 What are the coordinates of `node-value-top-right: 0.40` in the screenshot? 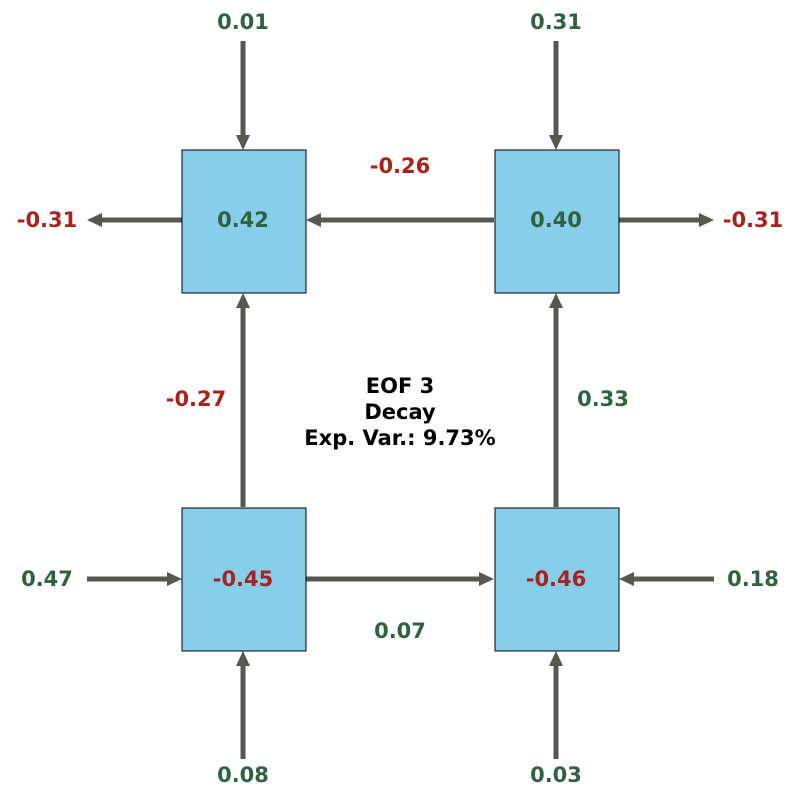 It's located at (556, 220).